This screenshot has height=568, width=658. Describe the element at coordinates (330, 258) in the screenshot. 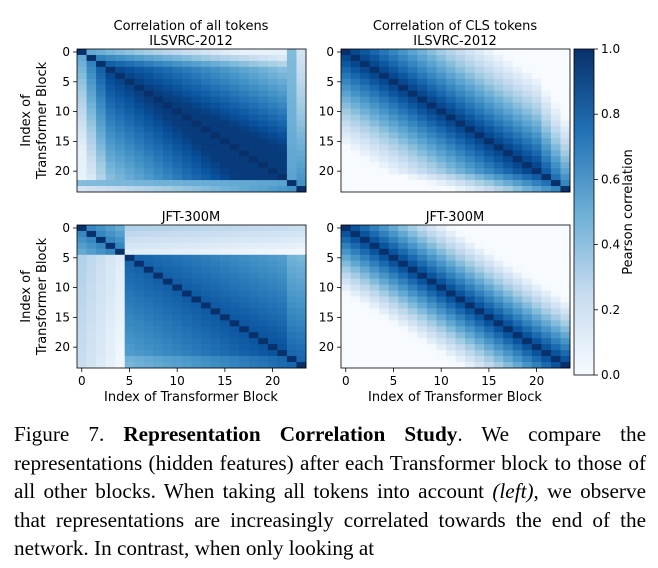

I see `y-tick-label: 5` at that location.